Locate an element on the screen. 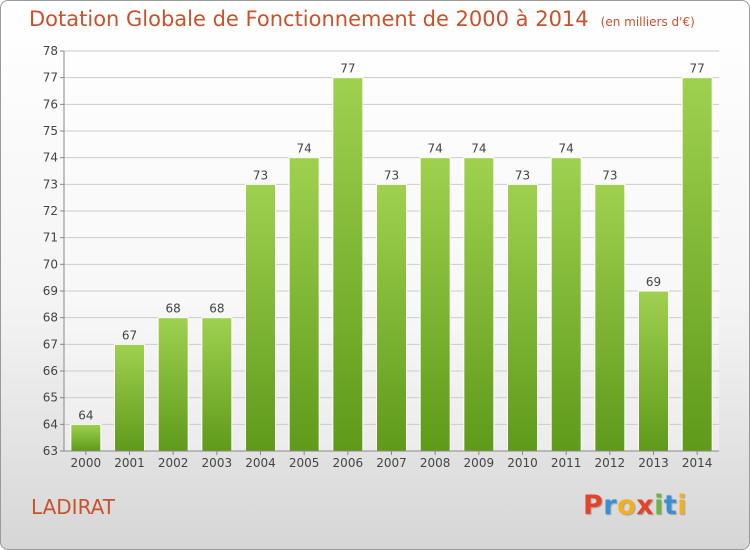 The width and height of the screenshot is (750, 550). logo-letter: r is located at coordinates (610, 505).